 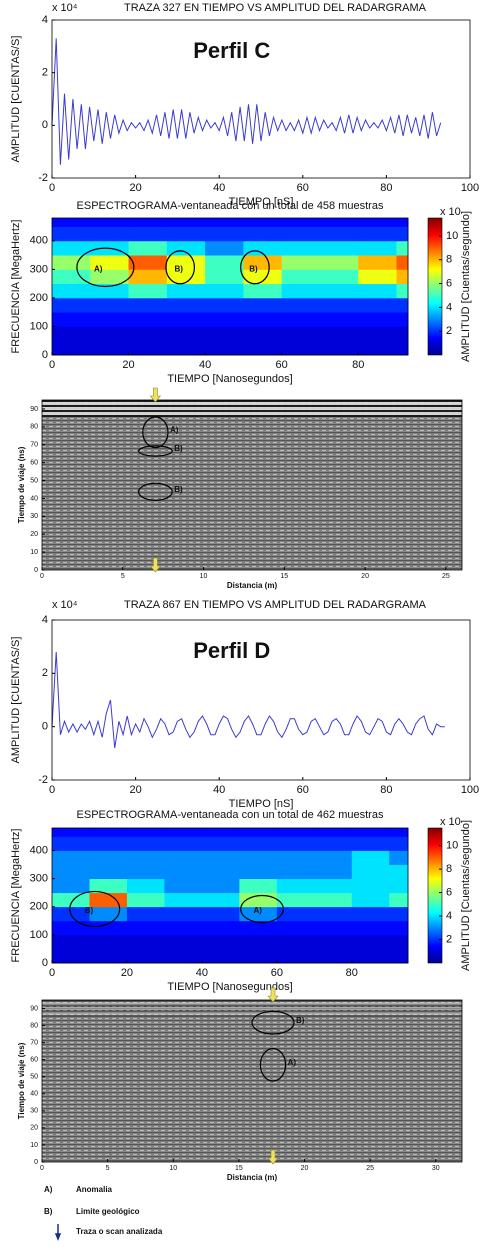 What do you see at coordinates (119, 1231) in the screenshot?
I see `legend-text: Traza o scan analizada` at bounding box center [119, 1231].